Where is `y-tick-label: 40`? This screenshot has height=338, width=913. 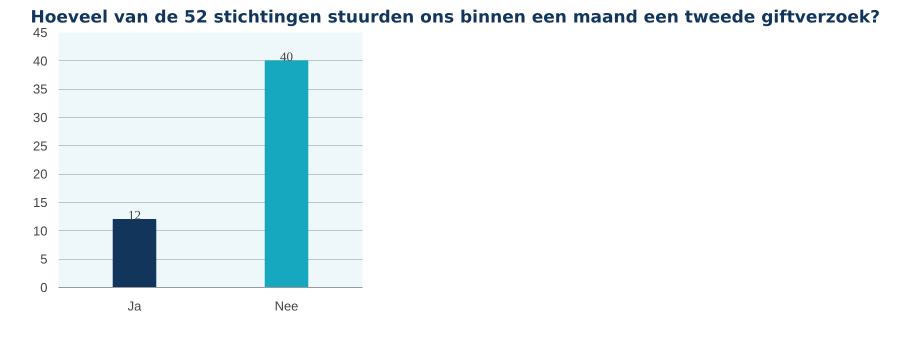 y-tick-label: 40 is located at coordinates (40, 60).